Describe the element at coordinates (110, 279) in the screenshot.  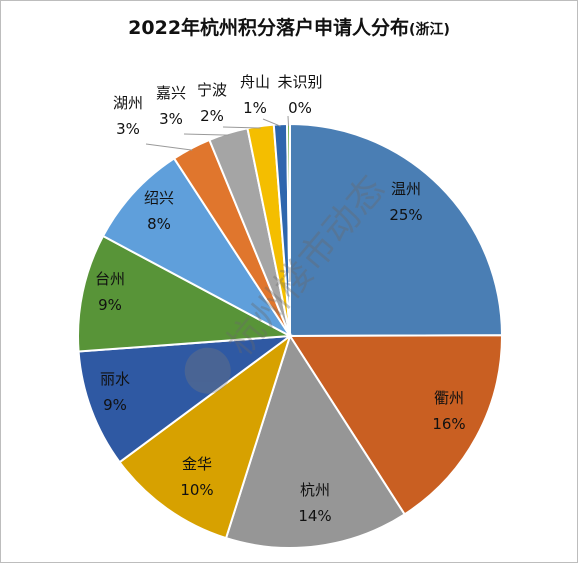
I see `slice-label-name-5: 台州` at that location.